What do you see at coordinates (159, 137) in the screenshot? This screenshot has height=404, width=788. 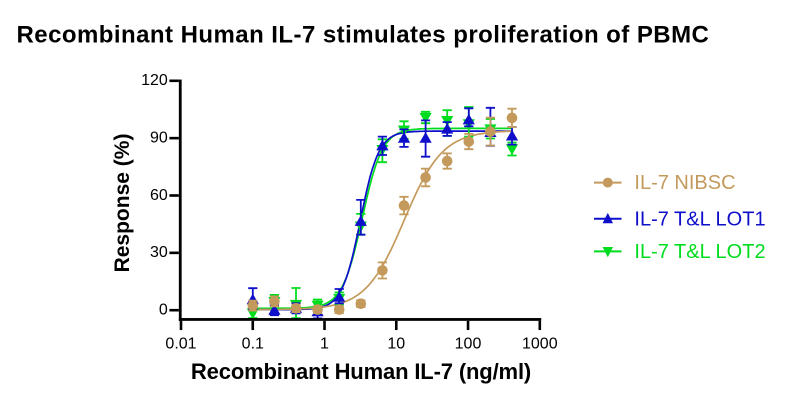 I see `svg-text: 90` at bounding box center [159, 137].